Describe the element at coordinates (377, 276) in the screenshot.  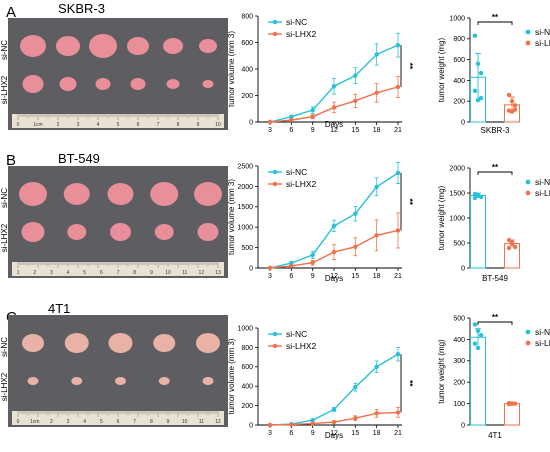
I see `x-tick-label: 18` at that location.